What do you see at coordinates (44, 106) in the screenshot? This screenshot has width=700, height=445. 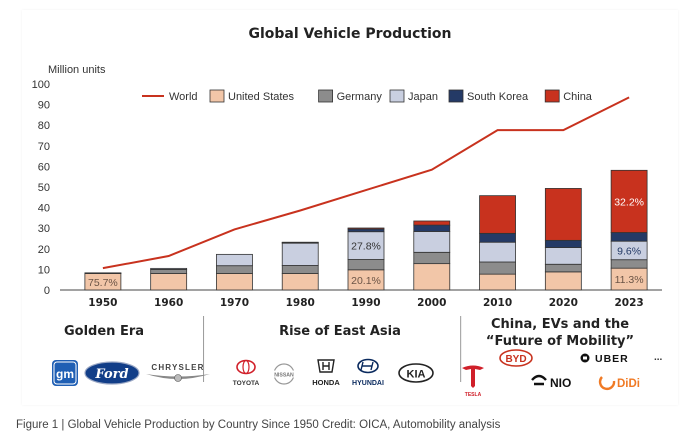 I see `y-tick-label: 90` at bounding box center [44, 106].